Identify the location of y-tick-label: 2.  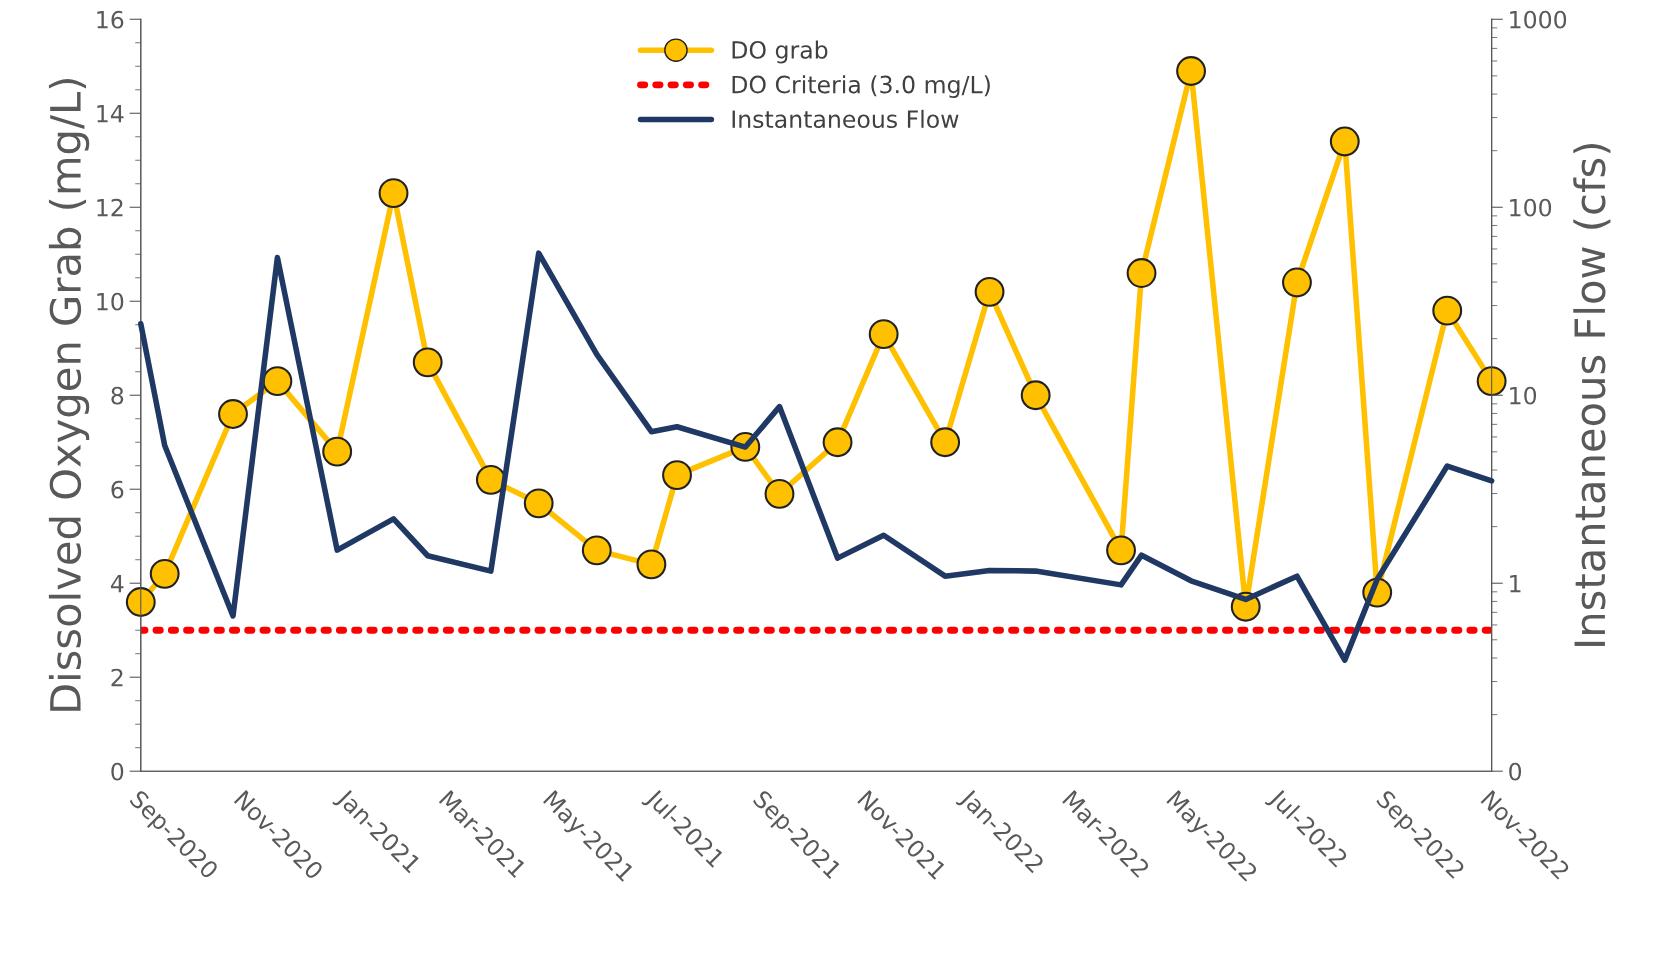
(117, 677).